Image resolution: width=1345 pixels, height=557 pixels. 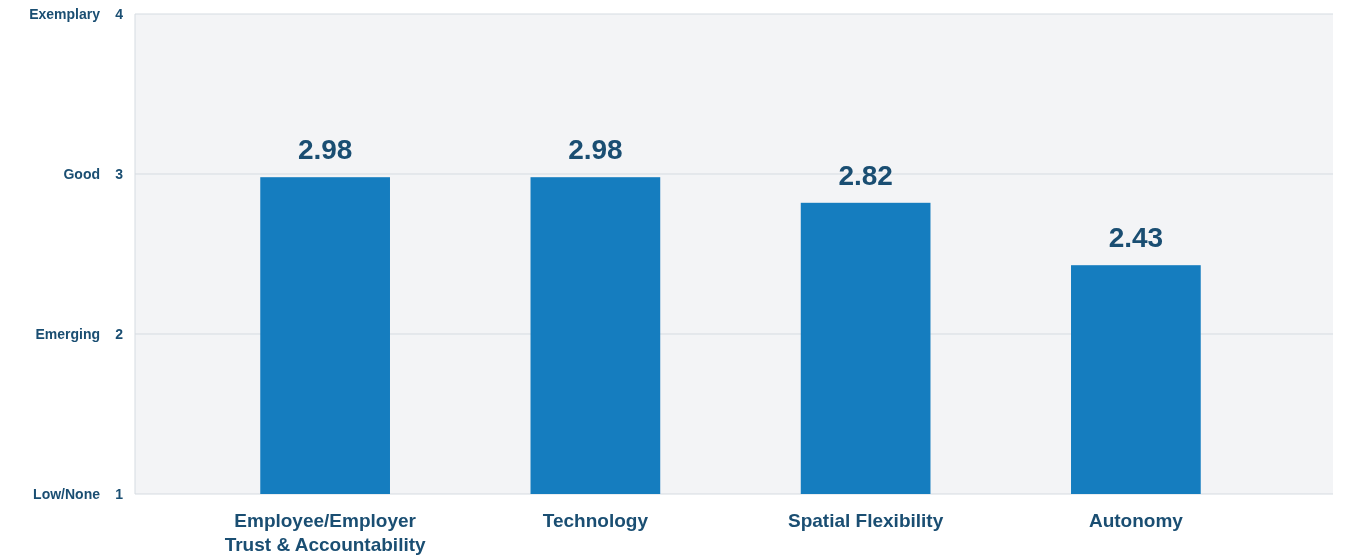 I want to click on y-tick-label: 1, so click(x=119, y=493).